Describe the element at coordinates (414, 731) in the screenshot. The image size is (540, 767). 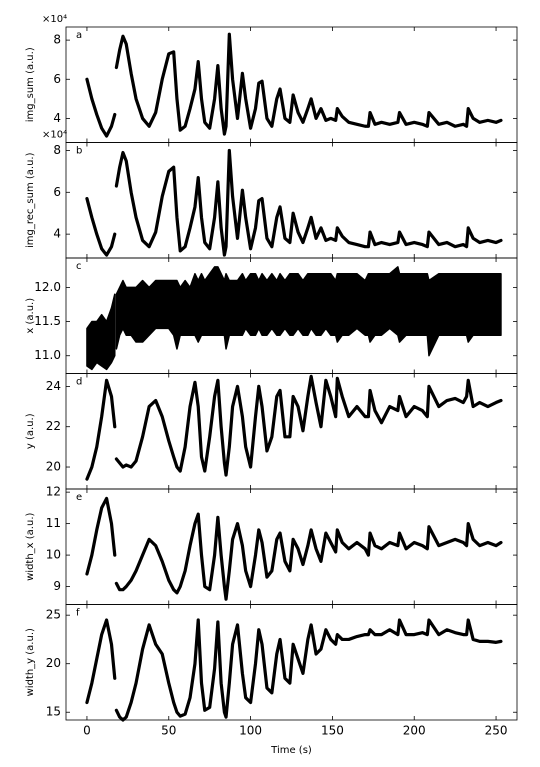
I see `x-tick-label: 200` at that location.